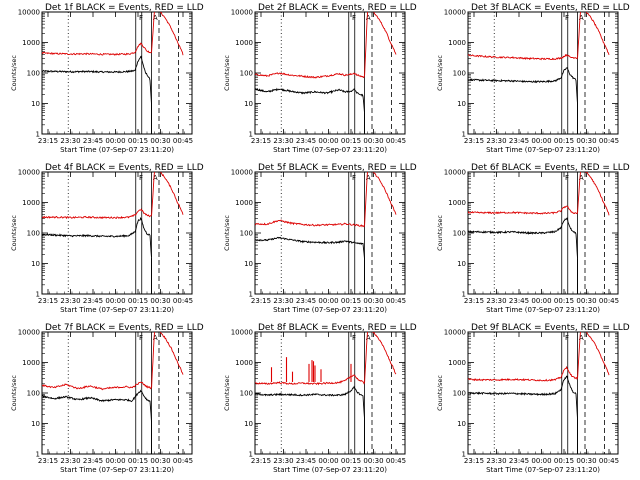  I want to click on panel-title: Det 1f BLACK = Events, RED = LLD, so click(124, 8).